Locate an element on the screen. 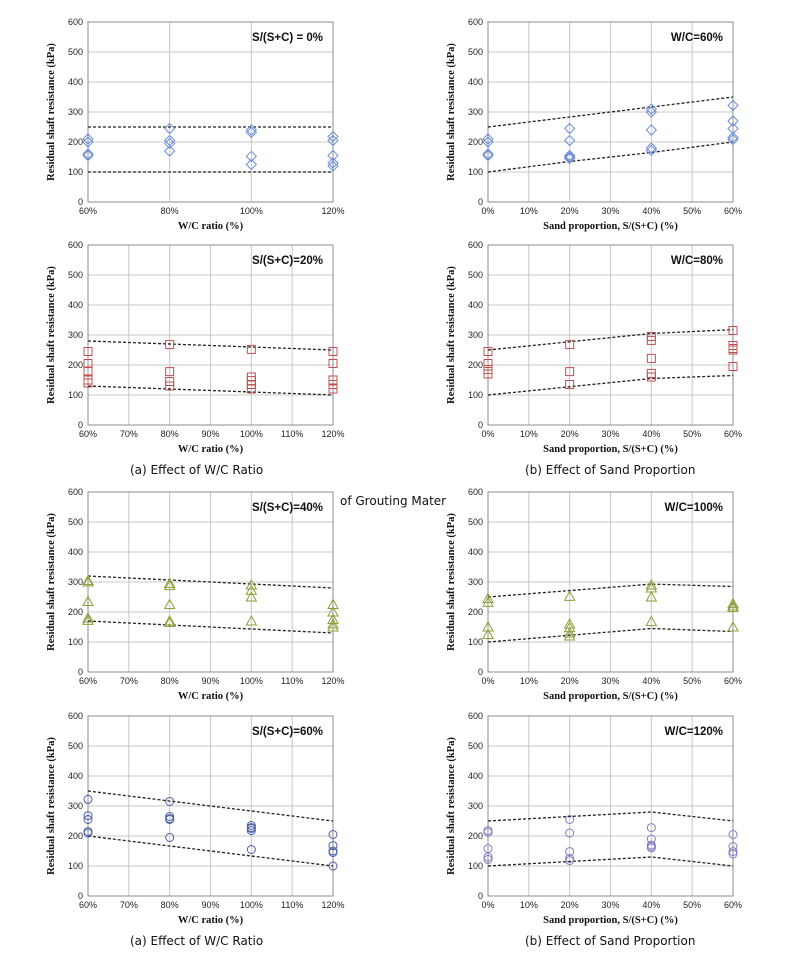 The width and height of the screenshot is (800, 957). caption-wc-ratio-bottom: (a) Effect of W/C Ratio is located at coordinates (197, 941).